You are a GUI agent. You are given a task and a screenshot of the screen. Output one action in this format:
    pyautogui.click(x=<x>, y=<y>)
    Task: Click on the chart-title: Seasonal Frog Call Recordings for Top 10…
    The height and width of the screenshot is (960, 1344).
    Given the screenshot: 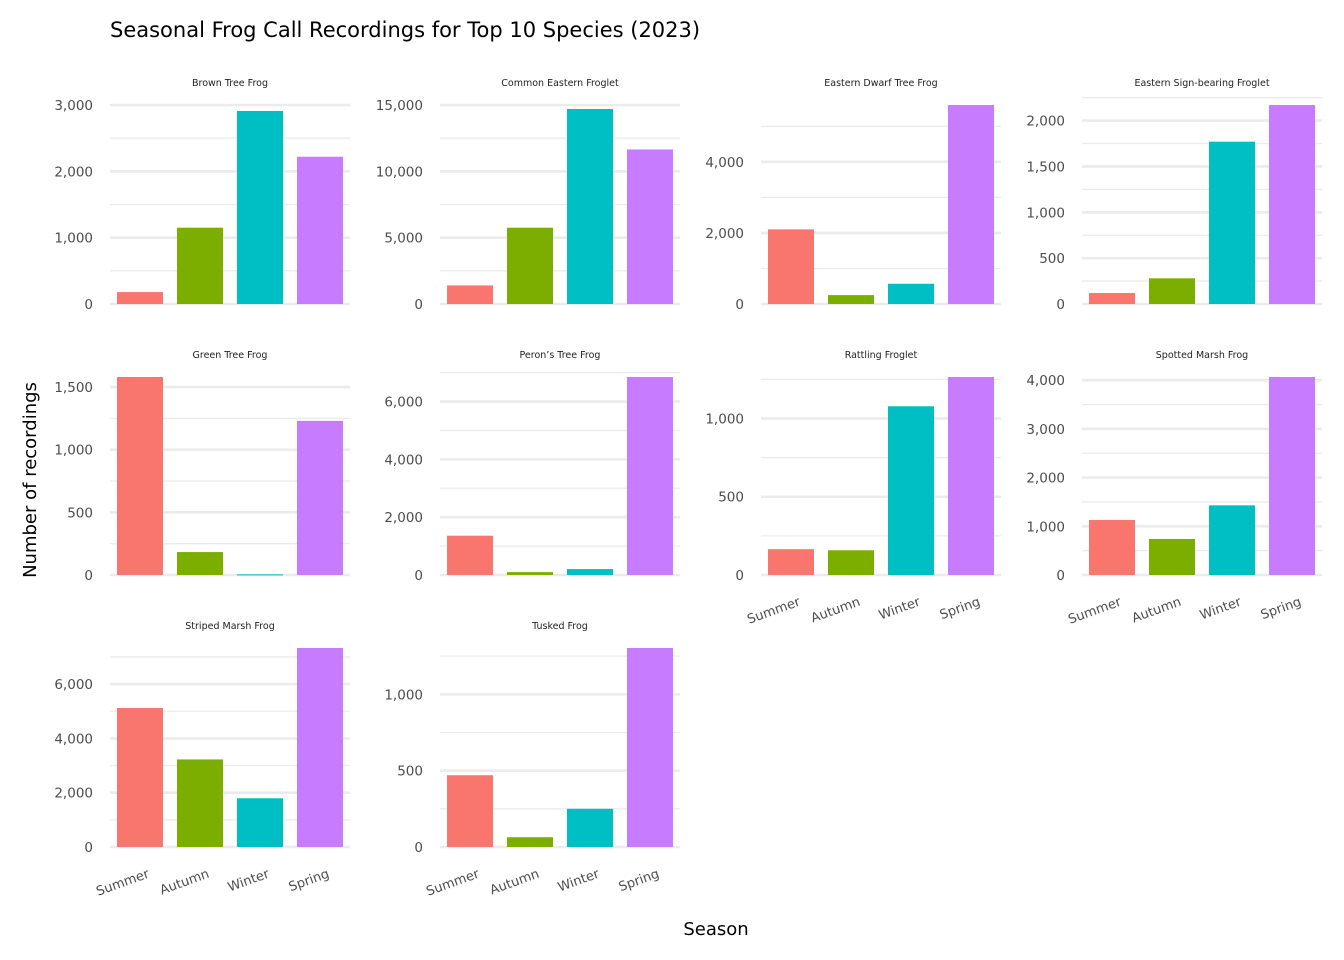 What is the action you would take?
    pyautogui.click(x=405, y=30)
    